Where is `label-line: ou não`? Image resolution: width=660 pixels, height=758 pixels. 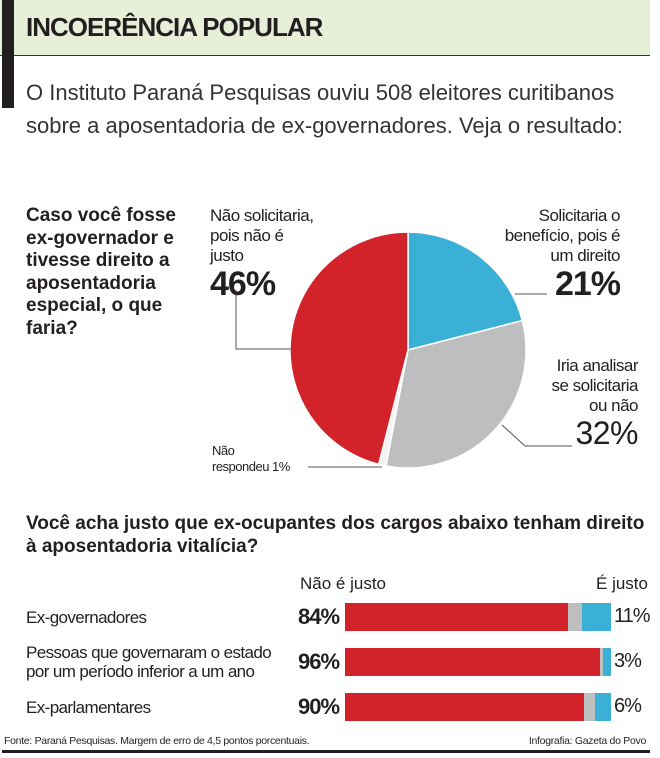 label-line: ou não is located at coordinates (613, 405).